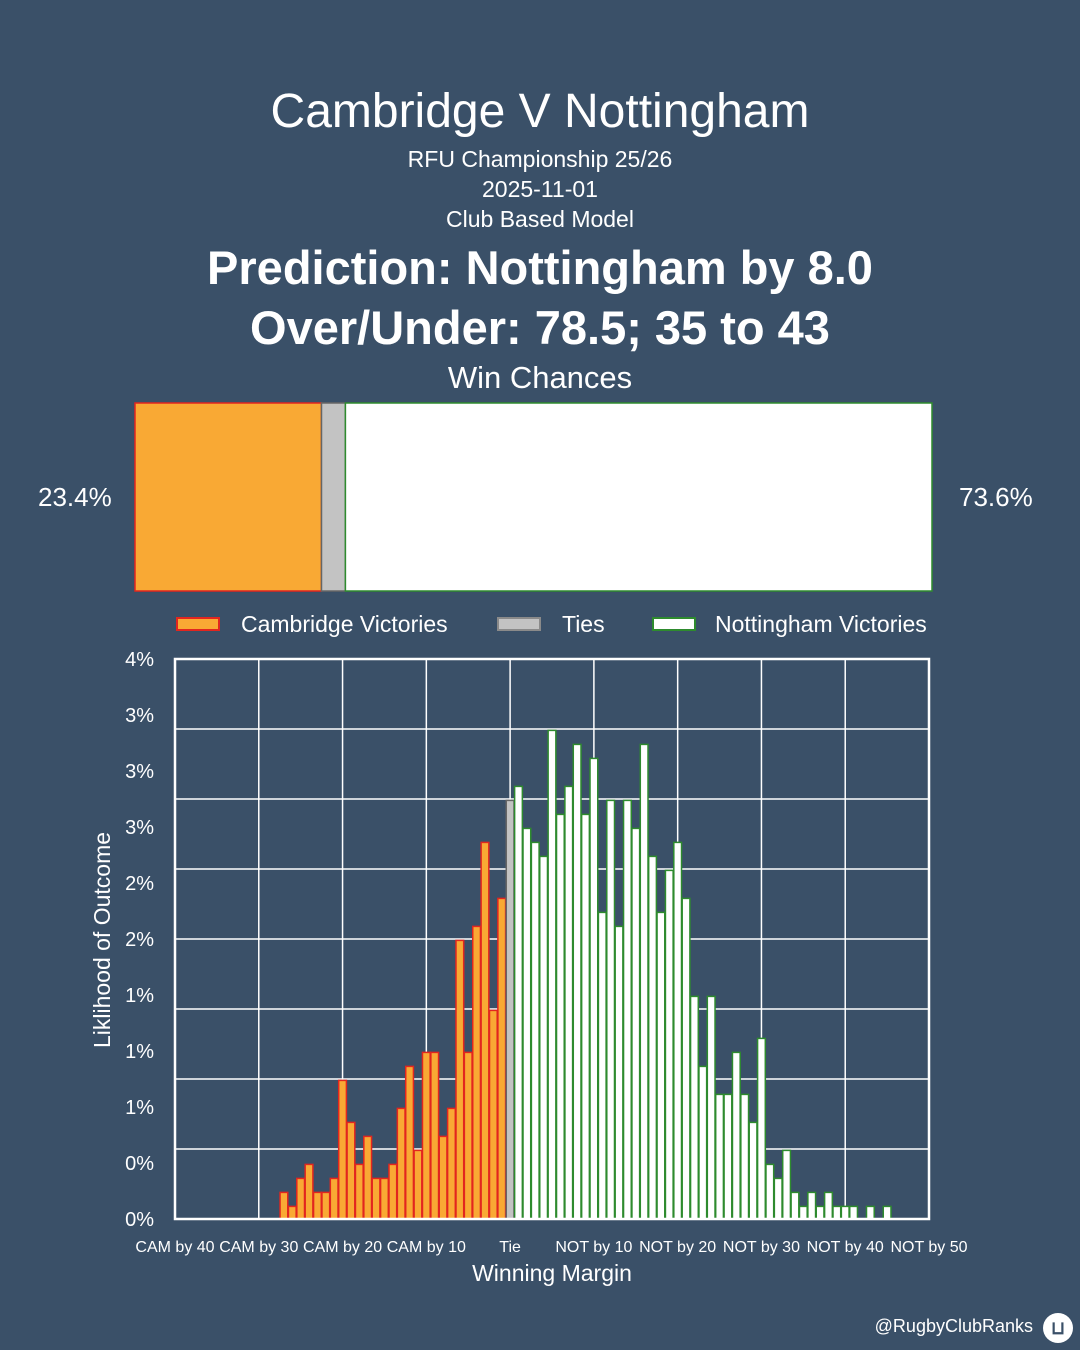  Describe the element at coordinates (540, 219) in the screenshot. I see `model-label: Club Based Model` at that location.